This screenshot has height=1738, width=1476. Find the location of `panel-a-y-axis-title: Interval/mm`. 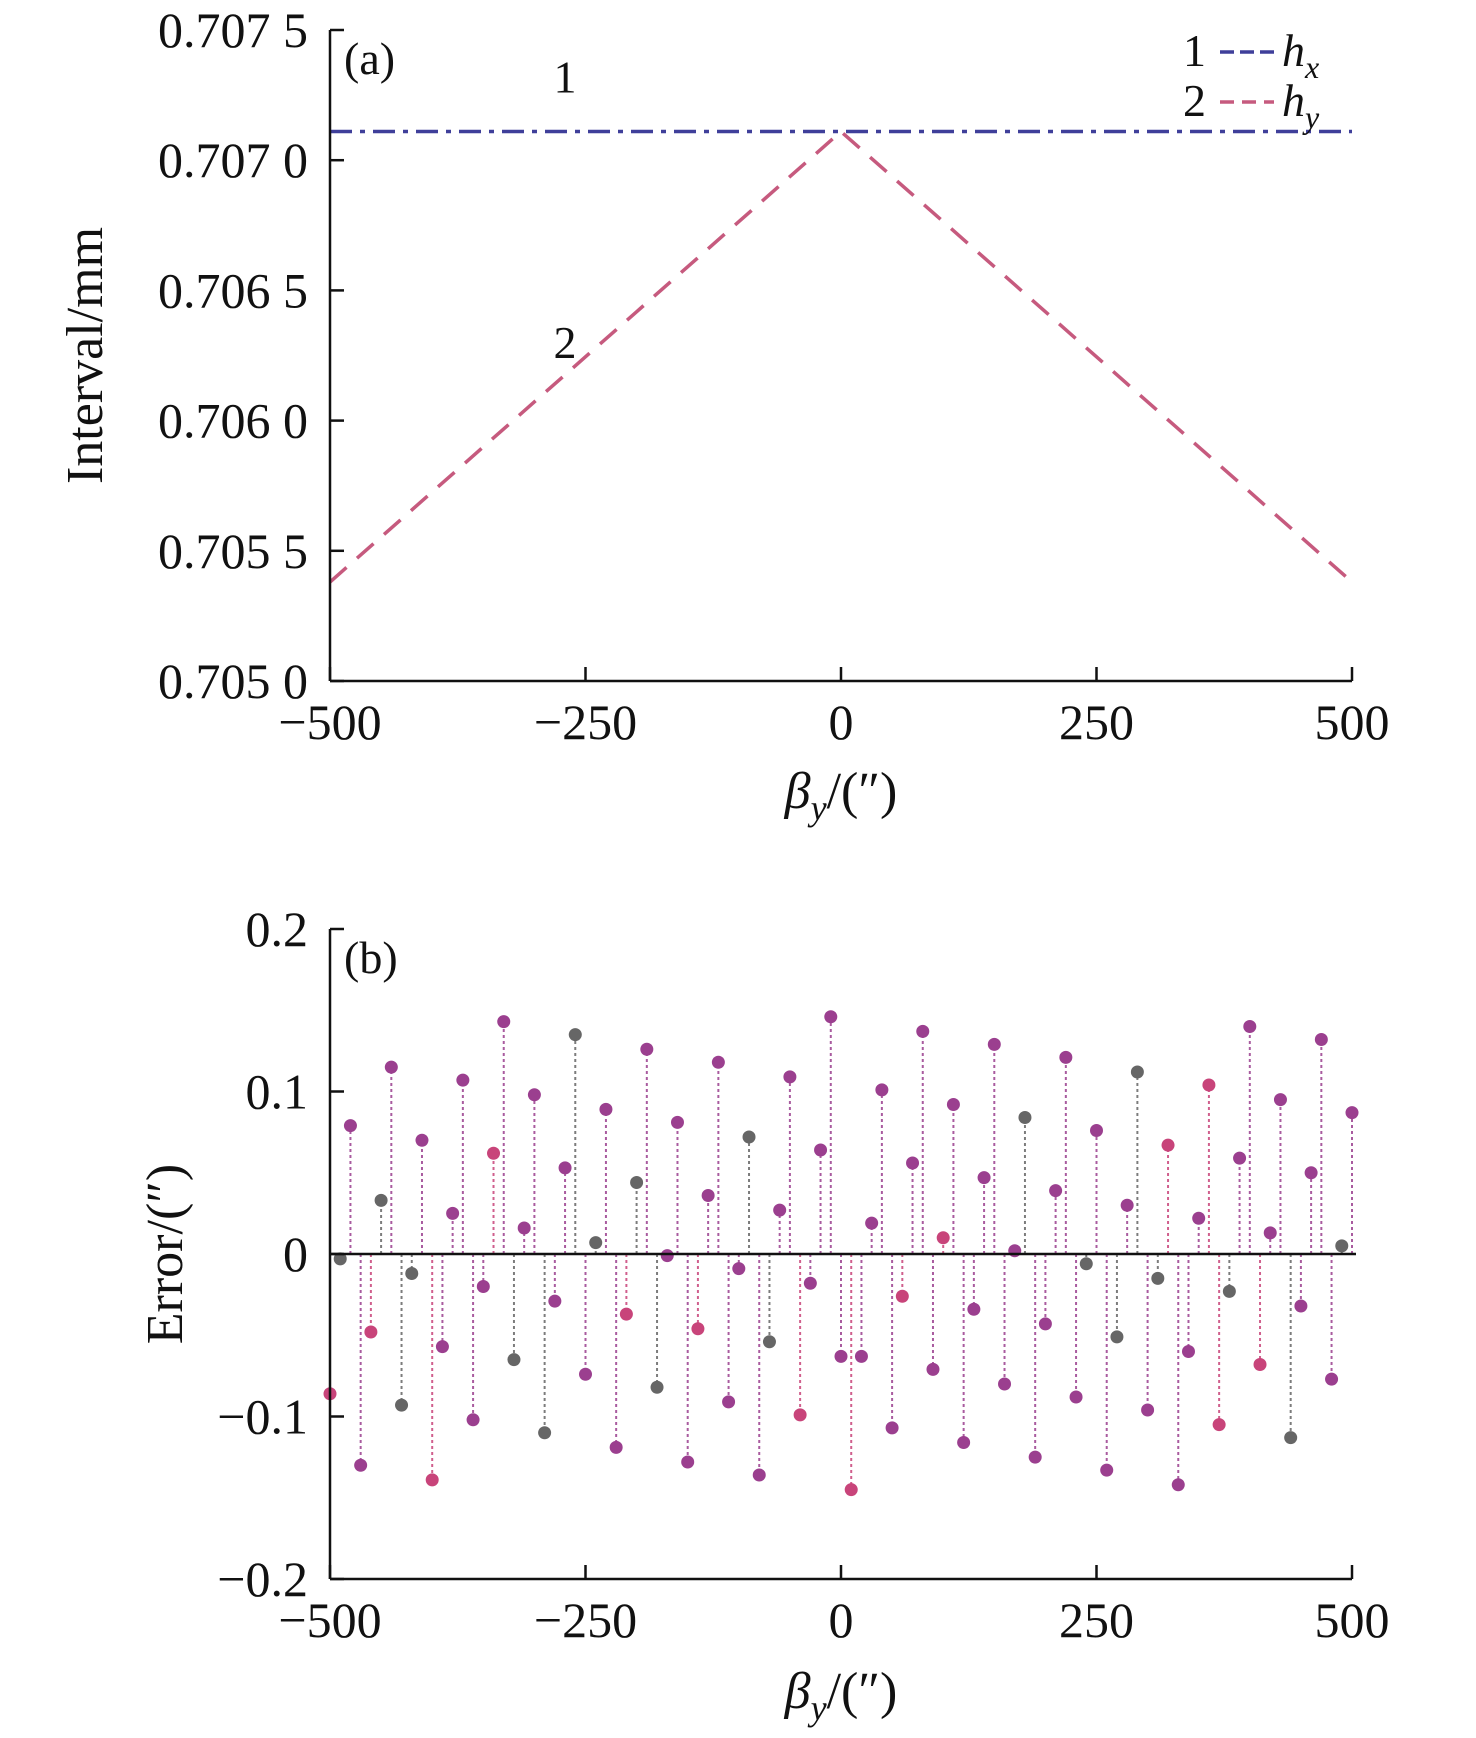

panel-a-y-axis-title: Interval/mm is located at coordinates (85, 355).